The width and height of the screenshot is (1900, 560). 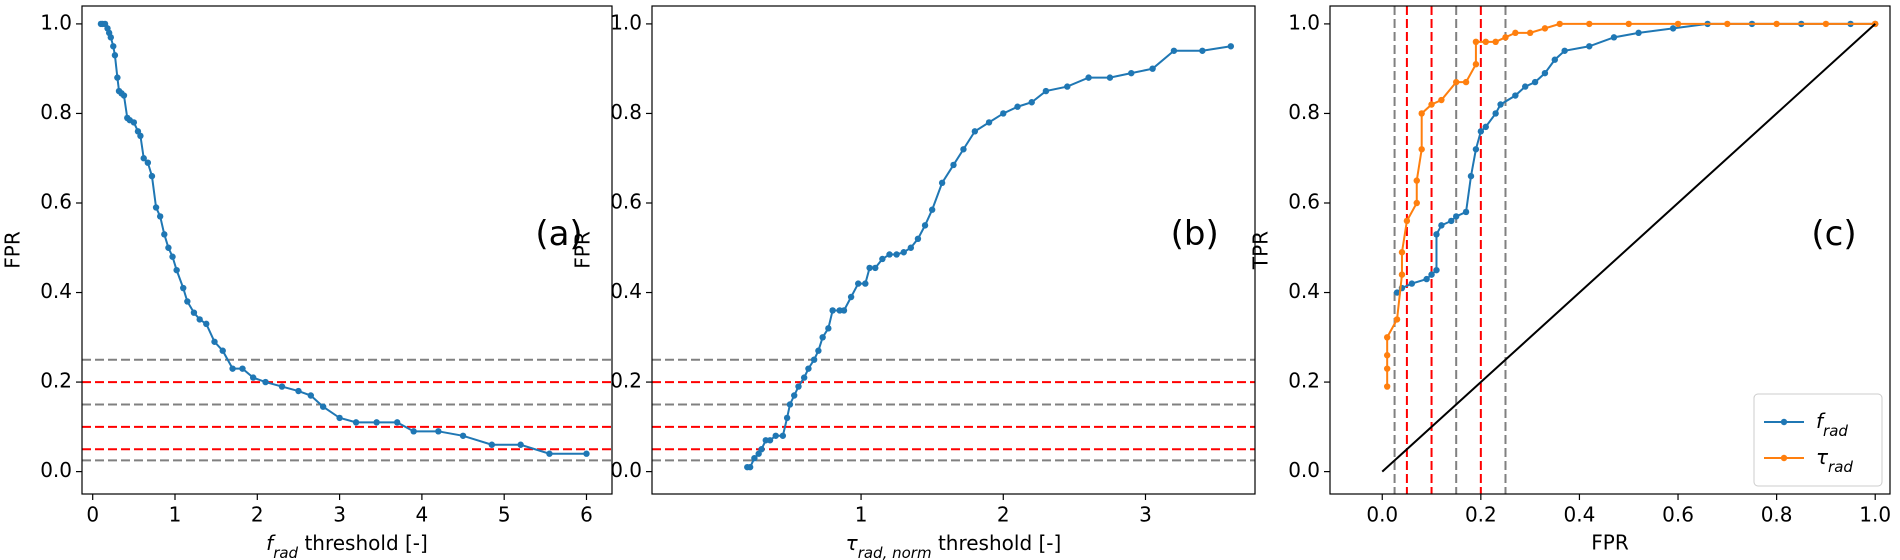 I want to click on y-tick-label: 0.0, so click(x=56, y=470).